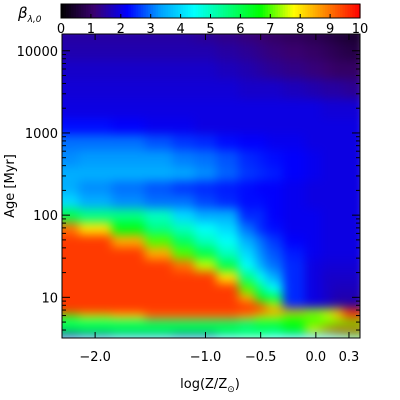 The image size is (400, 400). What do you see at coordinates (360, 29) in the screenshot?
I see `colorbar-tick-label: 10` at bounding box center [360, 29].